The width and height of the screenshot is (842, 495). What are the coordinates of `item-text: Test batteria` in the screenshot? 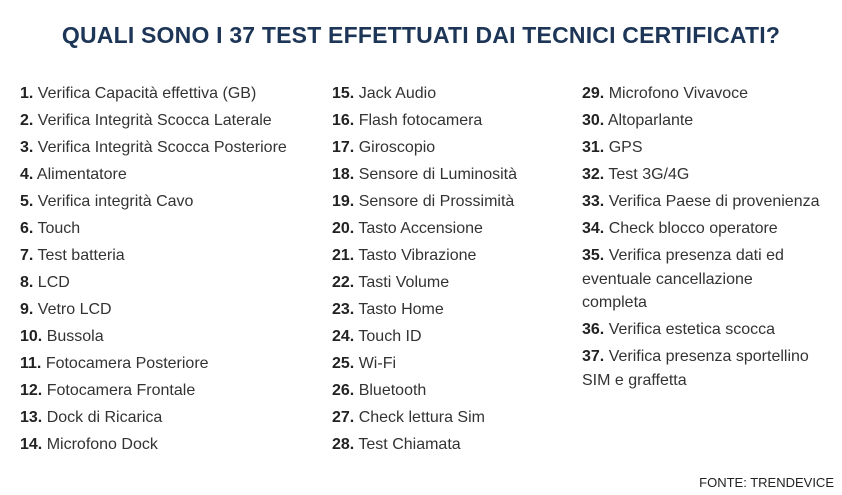 It's located at (81, 255).